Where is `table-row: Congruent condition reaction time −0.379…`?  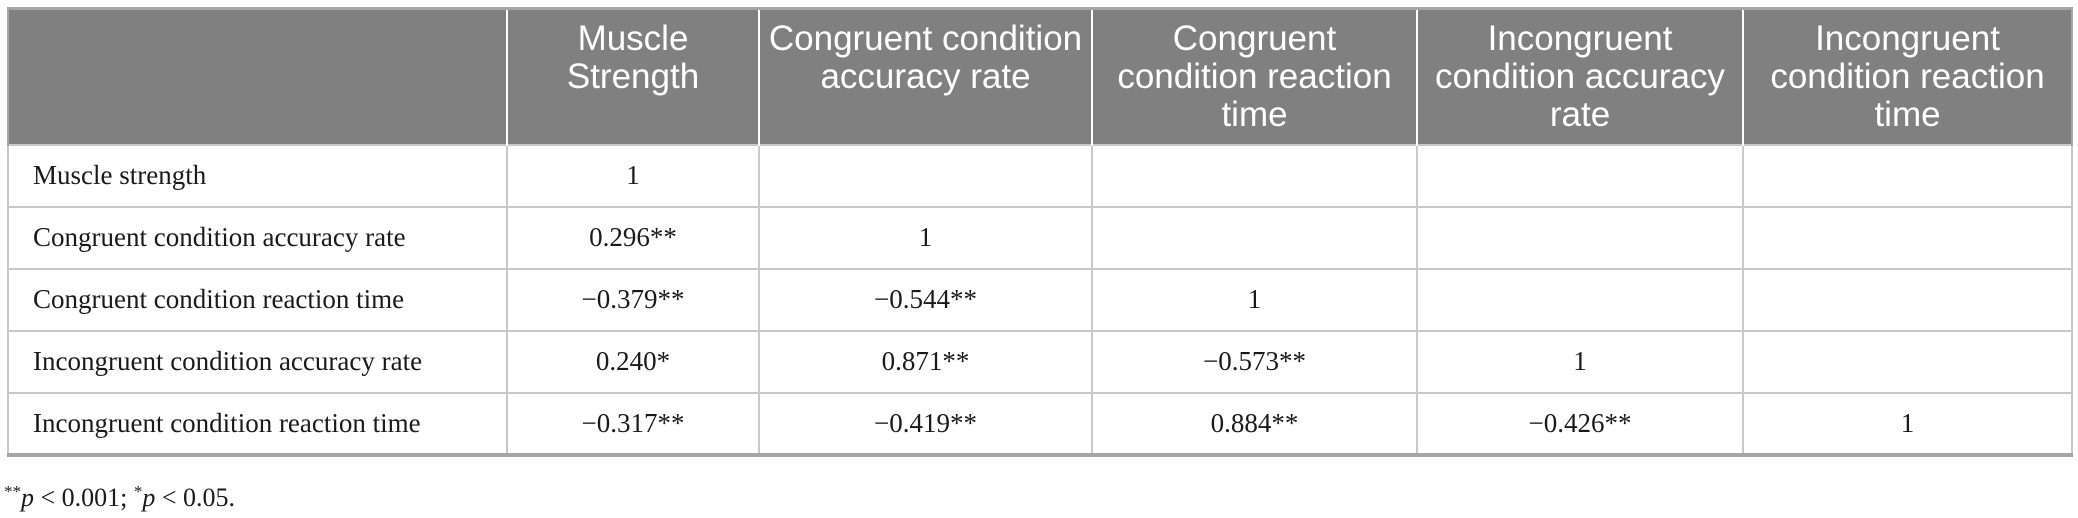
table-row: Congruent condition reaction time −0.379… is located at coordinates (1040, 299).